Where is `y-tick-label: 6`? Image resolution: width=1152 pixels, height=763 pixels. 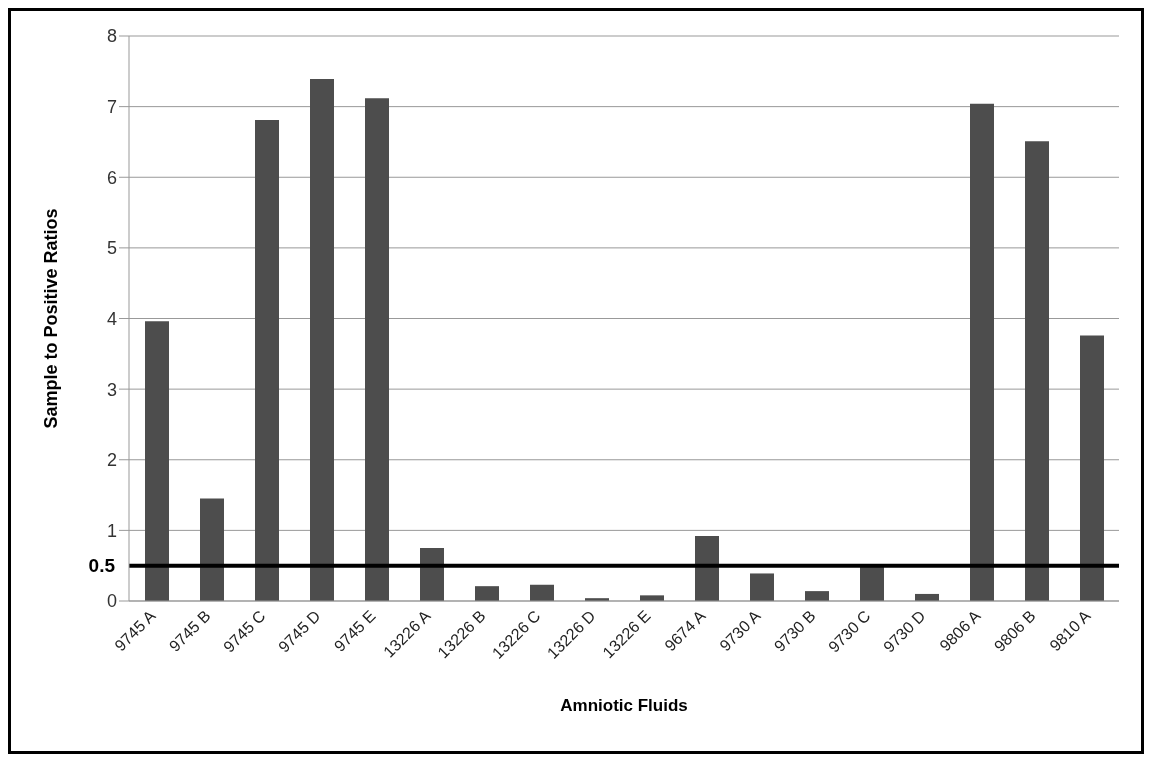
y-tick-label: 6 is located at coordinates (111, 177).